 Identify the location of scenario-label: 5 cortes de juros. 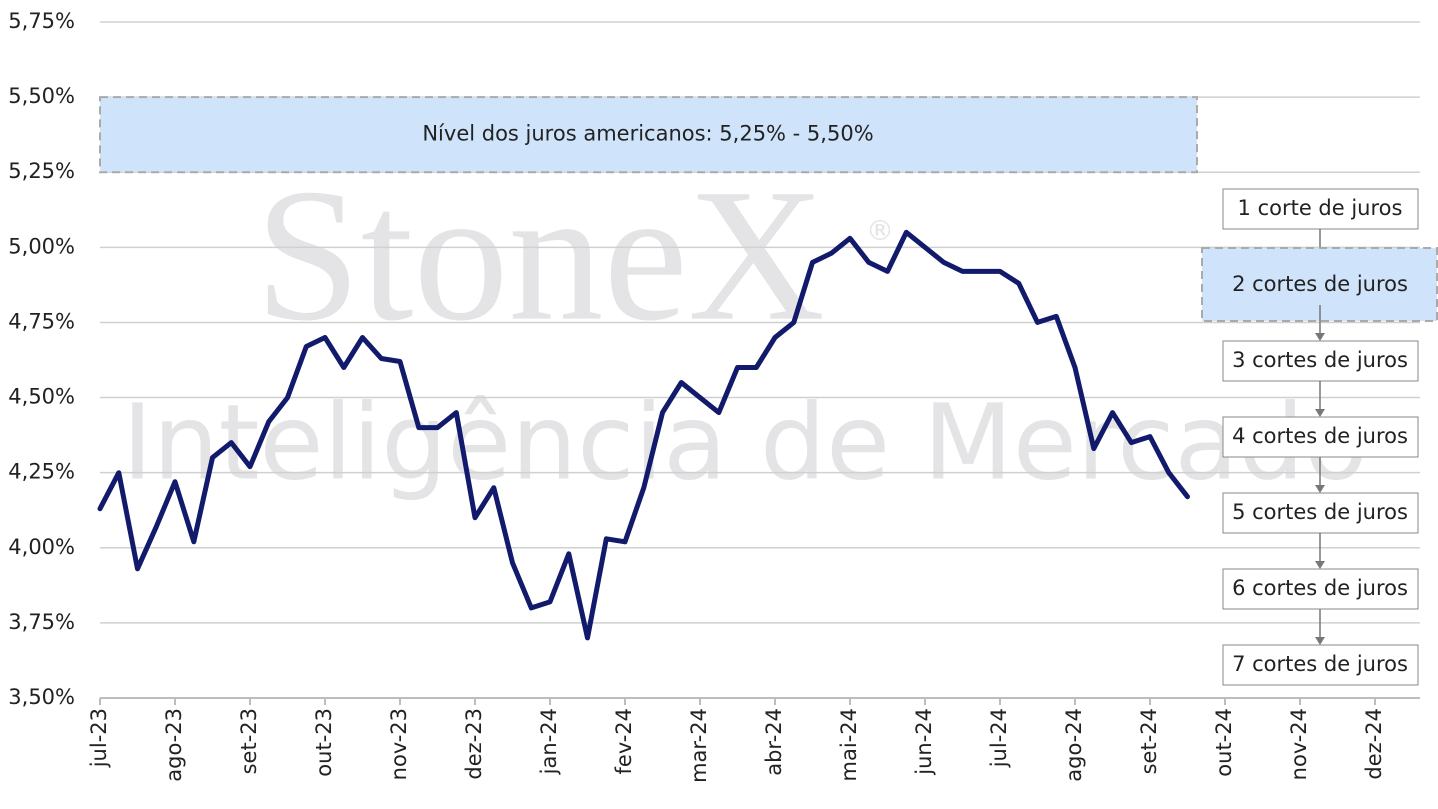
(1320, 512).